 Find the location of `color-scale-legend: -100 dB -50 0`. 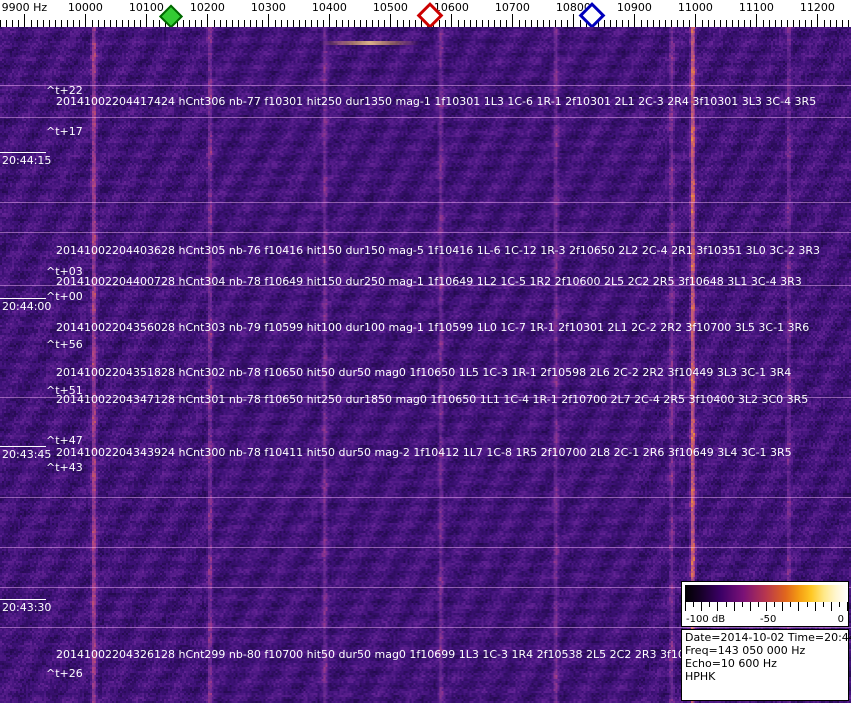

color-scale-legend: -100 dB -50 0 is located at coordinates (765, 604).